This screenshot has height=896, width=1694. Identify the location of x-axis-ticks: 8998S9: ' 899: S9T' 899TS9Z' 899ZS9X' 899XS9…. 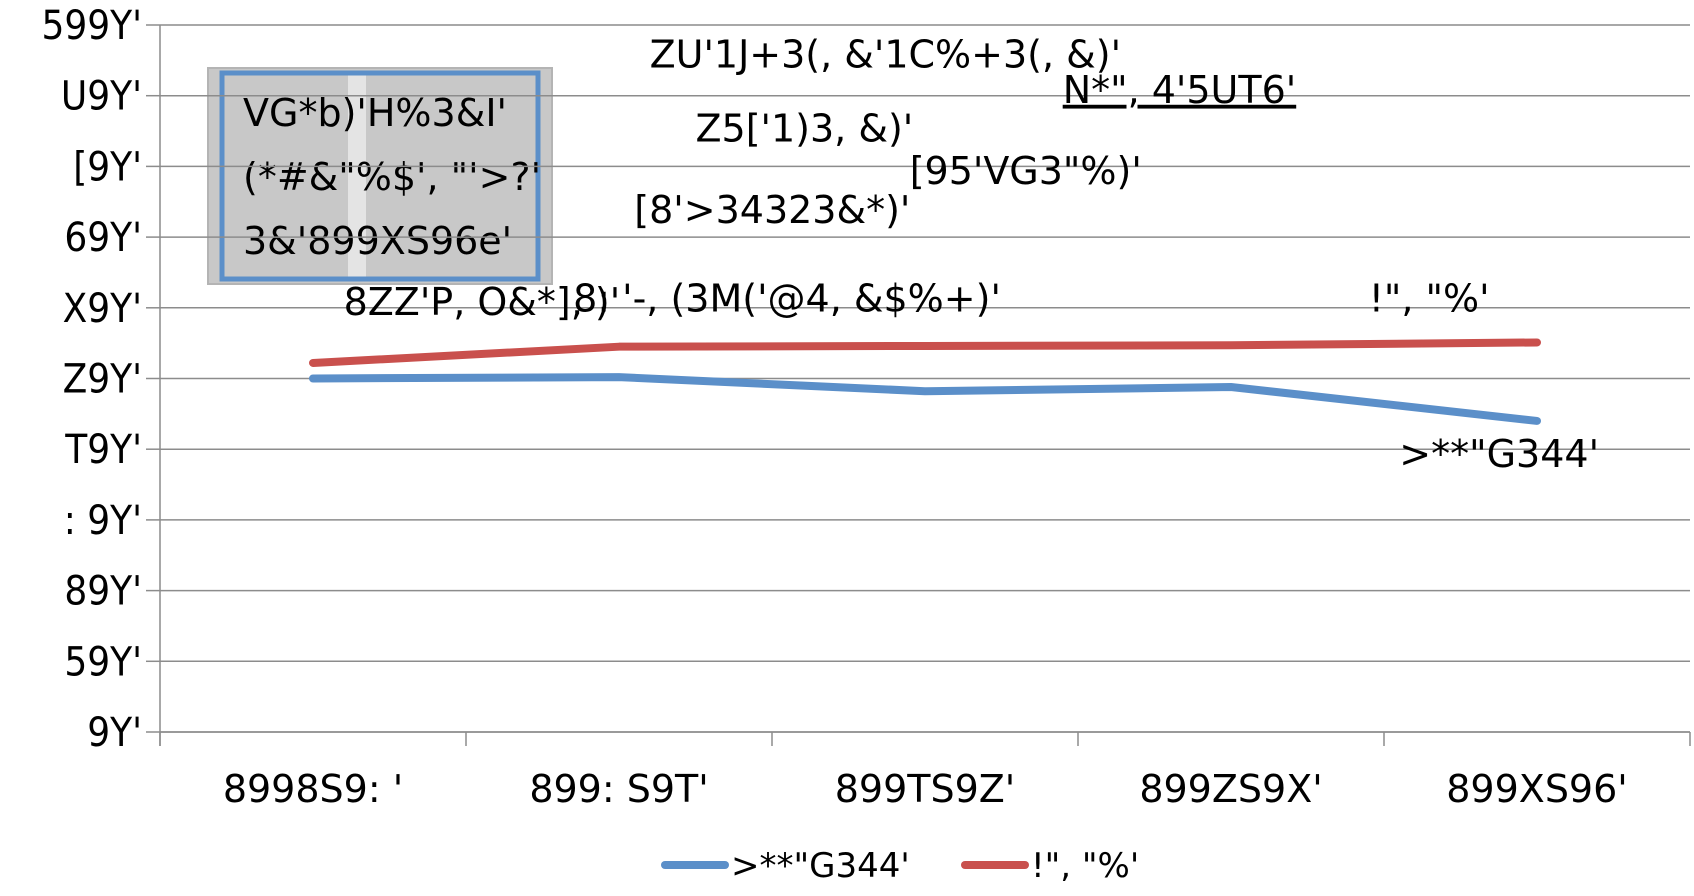
(925, 789).